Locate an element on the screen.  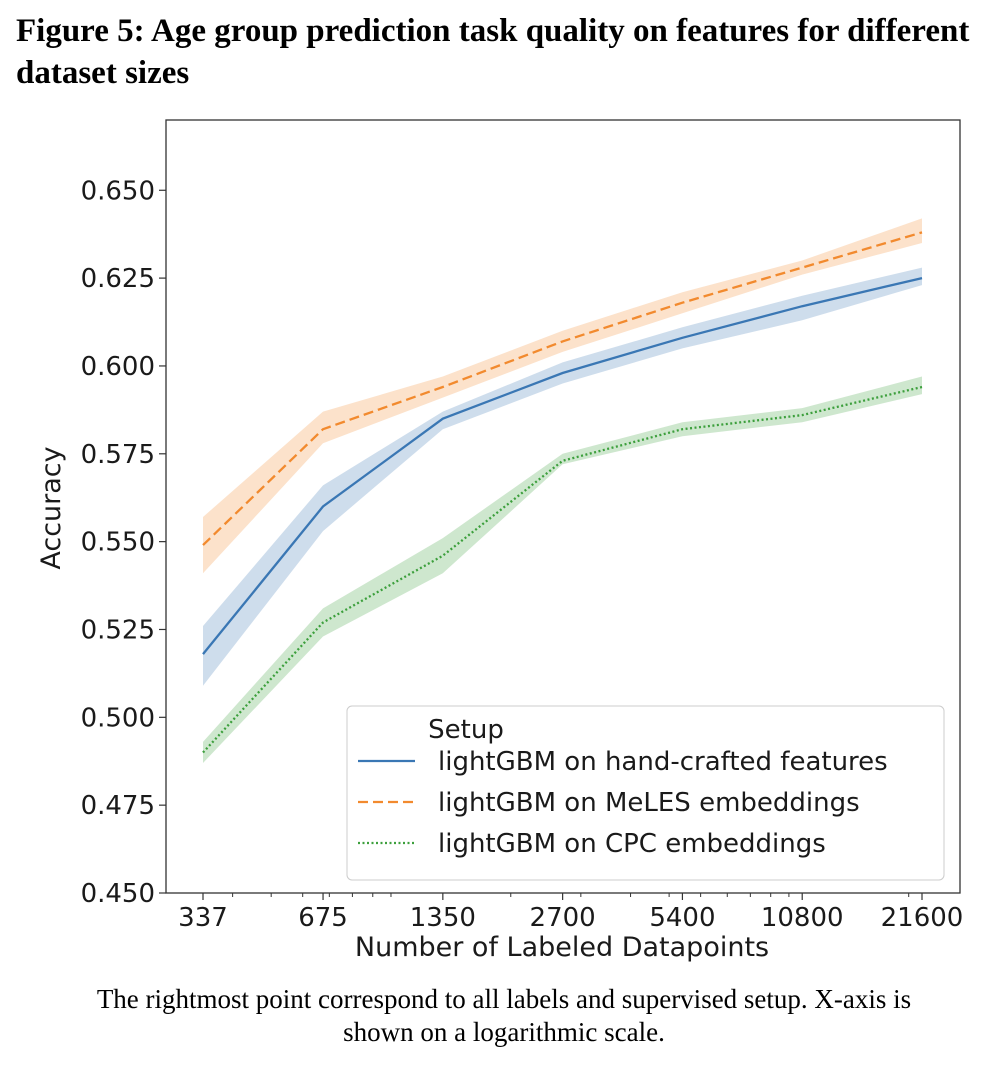
x-axis-ticks: 337 675 1350 2700 5400 10800 21600 is located at coordinates (570, 913).